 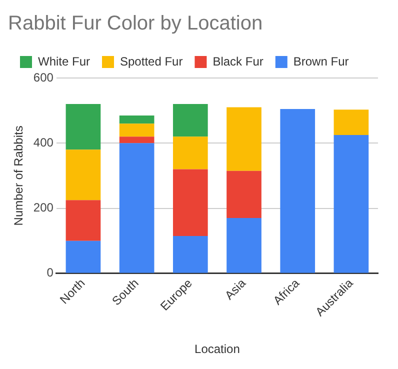 What do you see at coordinates (43, 207) in the screenshot?
I see `y-tick-label: 200` at bounding box center [43, 207].